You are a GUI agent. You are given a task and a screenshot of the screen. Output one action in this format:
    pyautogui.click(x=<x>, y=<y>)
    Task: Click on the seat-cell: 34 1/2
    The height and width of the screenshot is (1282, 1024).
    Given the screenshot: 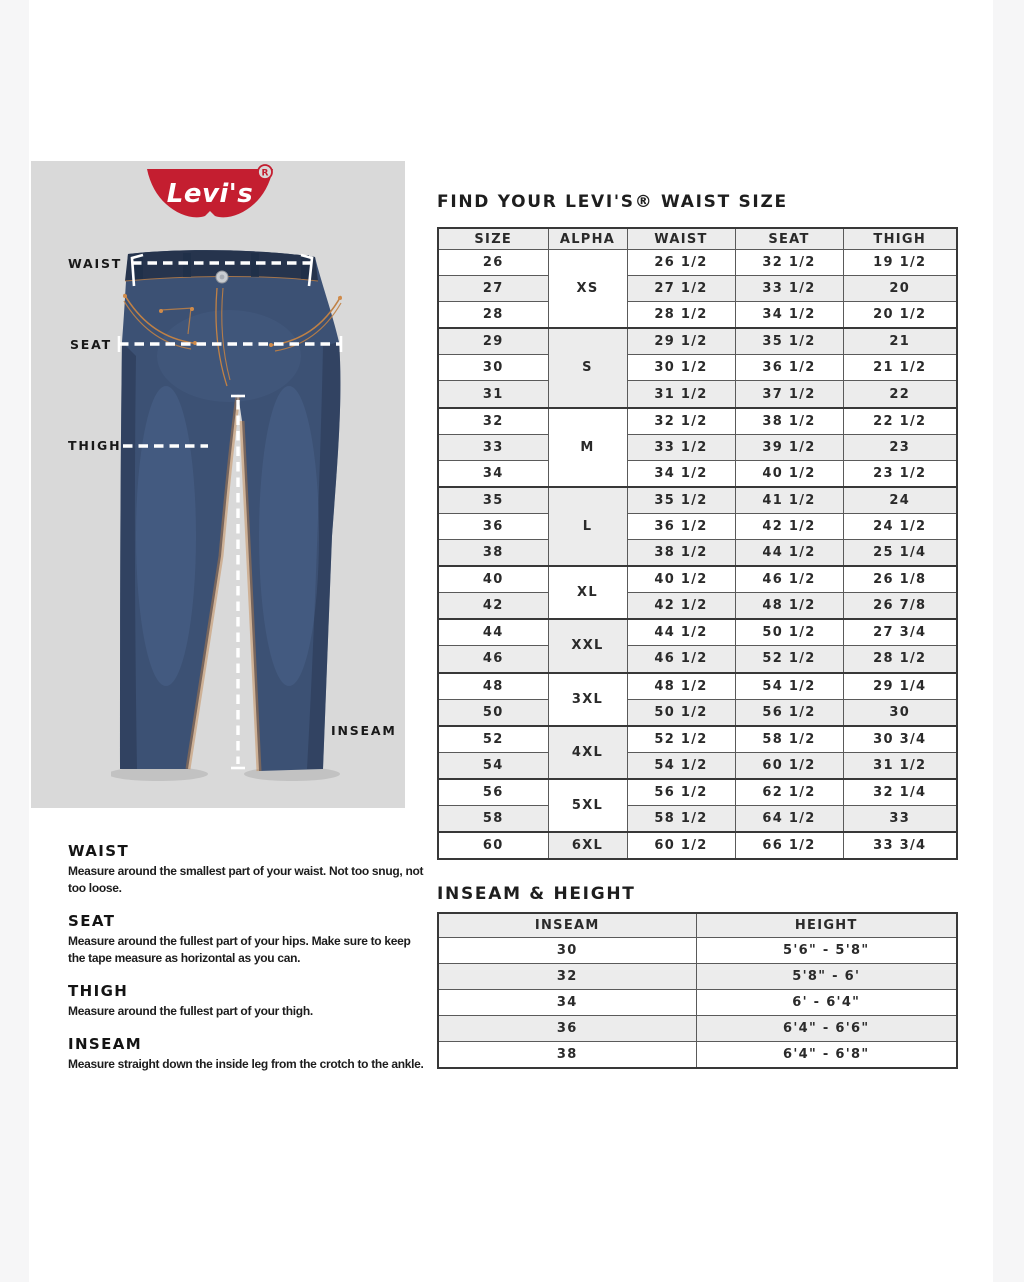 What is the action you would take?
    pyautogui.click(x=789, y=315)
    